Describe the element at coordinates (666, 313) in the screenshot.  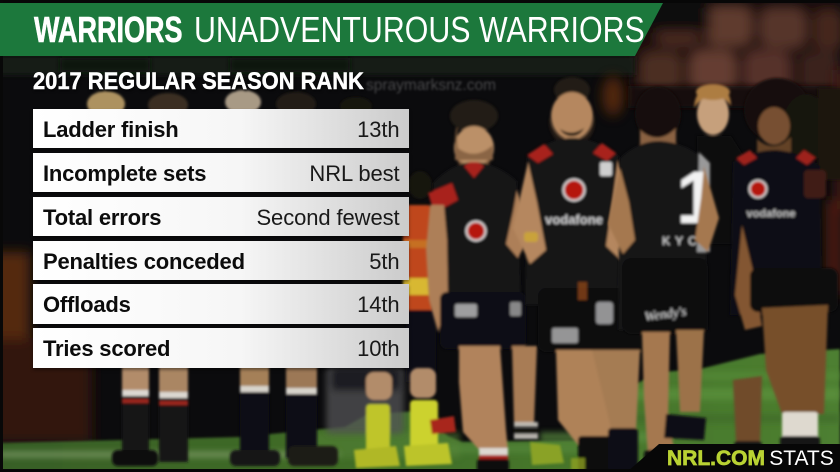
I see `svg-text: Wendy's` at that location.